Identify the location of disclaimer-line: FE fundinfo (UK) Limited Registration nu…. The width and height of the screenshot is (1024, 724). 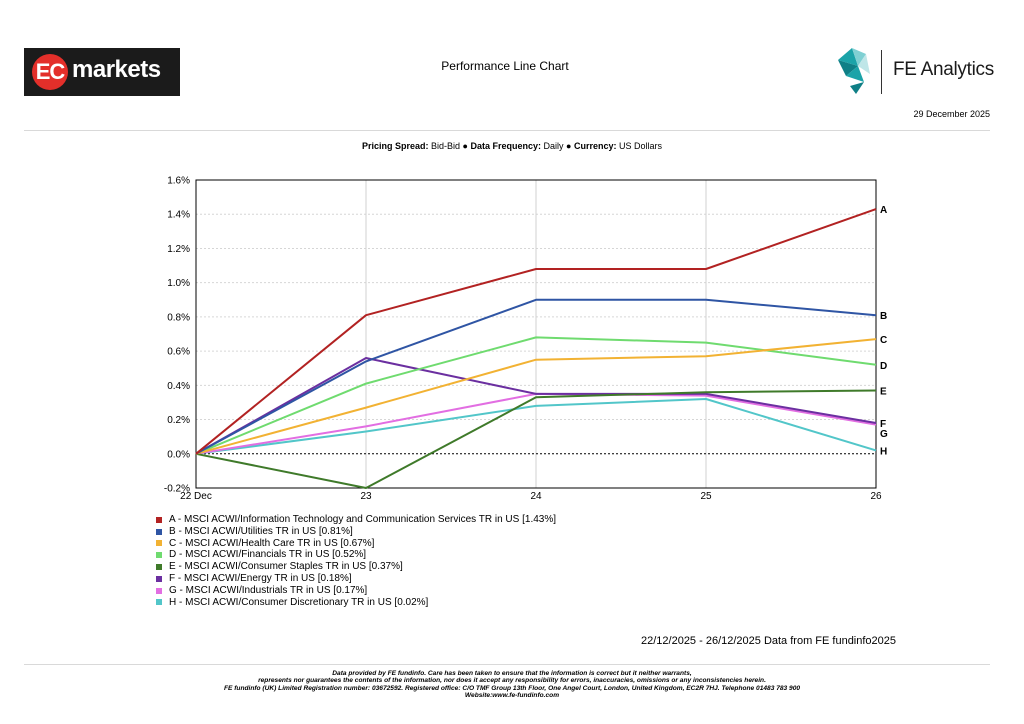
(512, 688).